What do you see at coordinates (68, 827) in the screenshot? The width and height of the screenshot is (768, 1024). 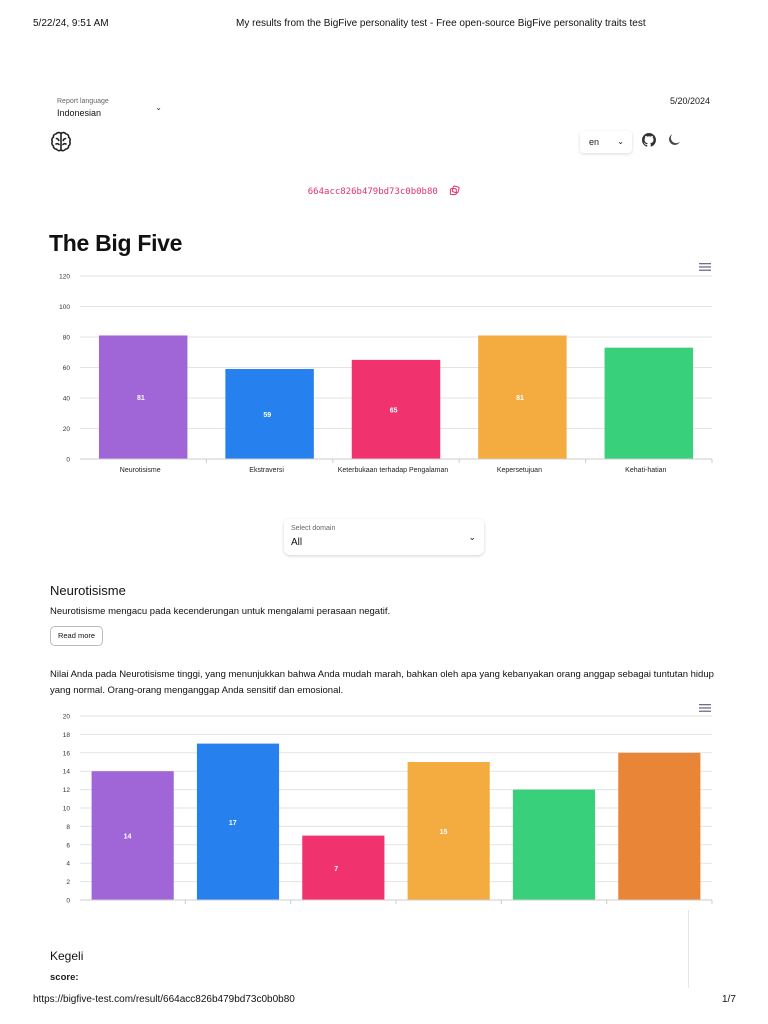 I see `facet-y-tick-label: 8` at bounding box center [68, 827].